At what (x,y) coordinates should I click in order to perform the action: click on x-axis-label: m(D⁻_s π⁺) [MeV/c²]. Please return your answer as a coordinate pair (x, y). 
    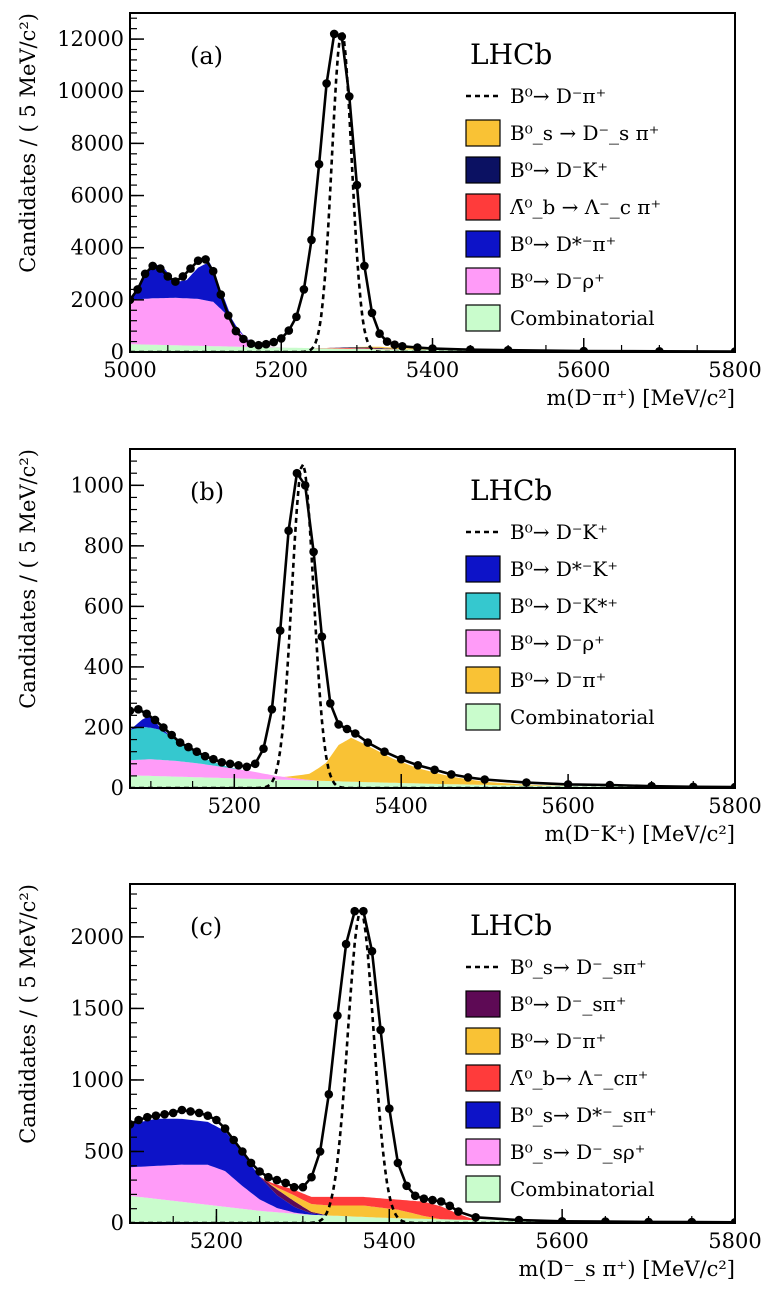
    Looking at the image, I should click on (627, 1269).